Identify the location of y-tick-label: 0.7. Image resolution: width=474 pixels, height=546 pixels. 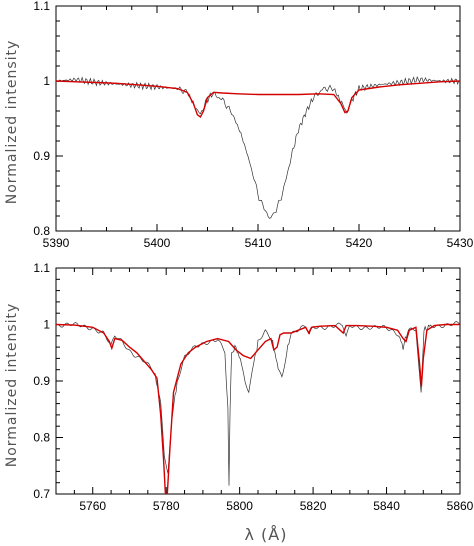
(41, 494).